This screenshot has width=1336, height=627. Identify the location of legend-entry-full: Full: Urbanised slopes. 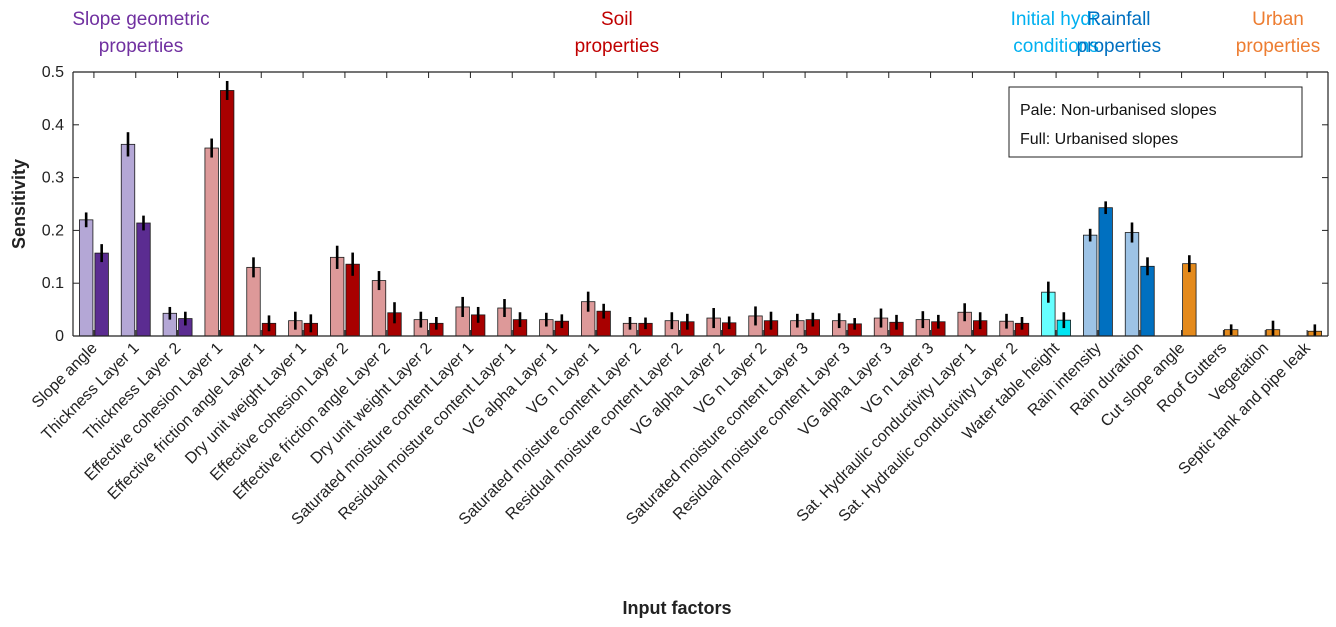
(1099, 139).